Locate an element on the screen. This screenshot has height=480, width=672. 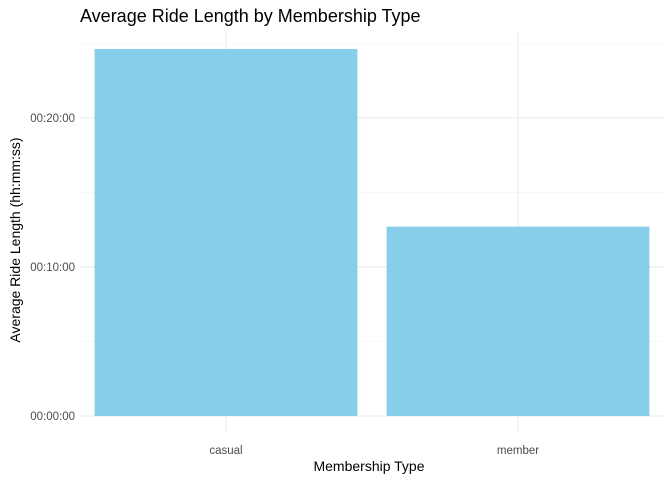
x-axis-title: Membership Type is located at coordinates (368, 466).